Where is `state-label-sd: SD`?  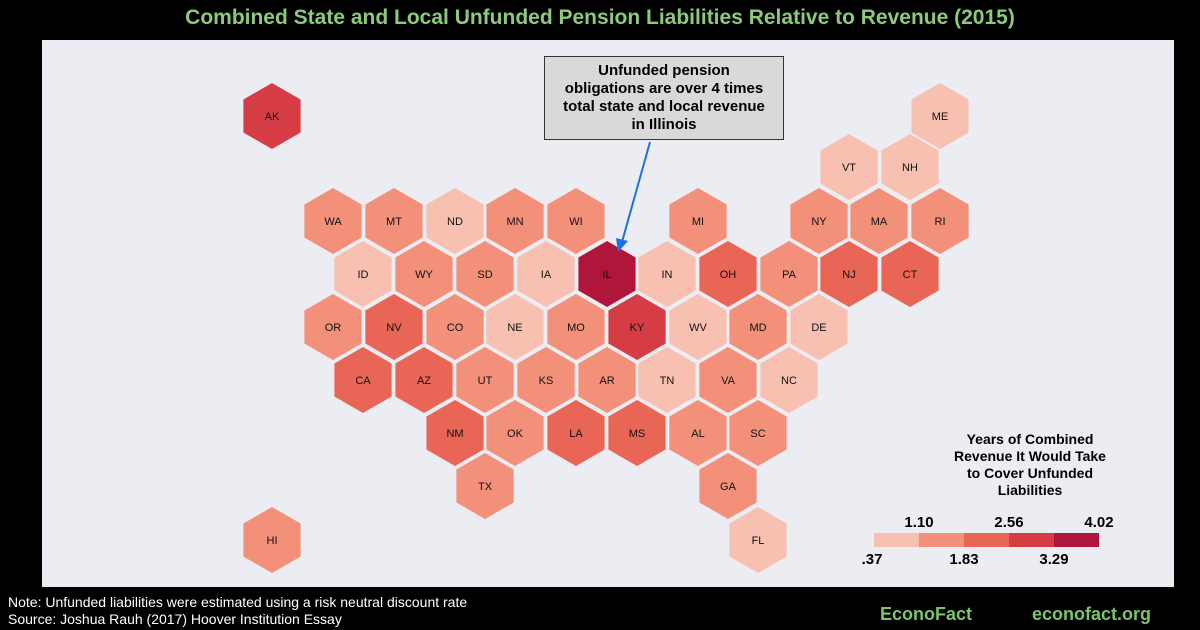 state-label-sd: SD is located at coordinates (484, 275).